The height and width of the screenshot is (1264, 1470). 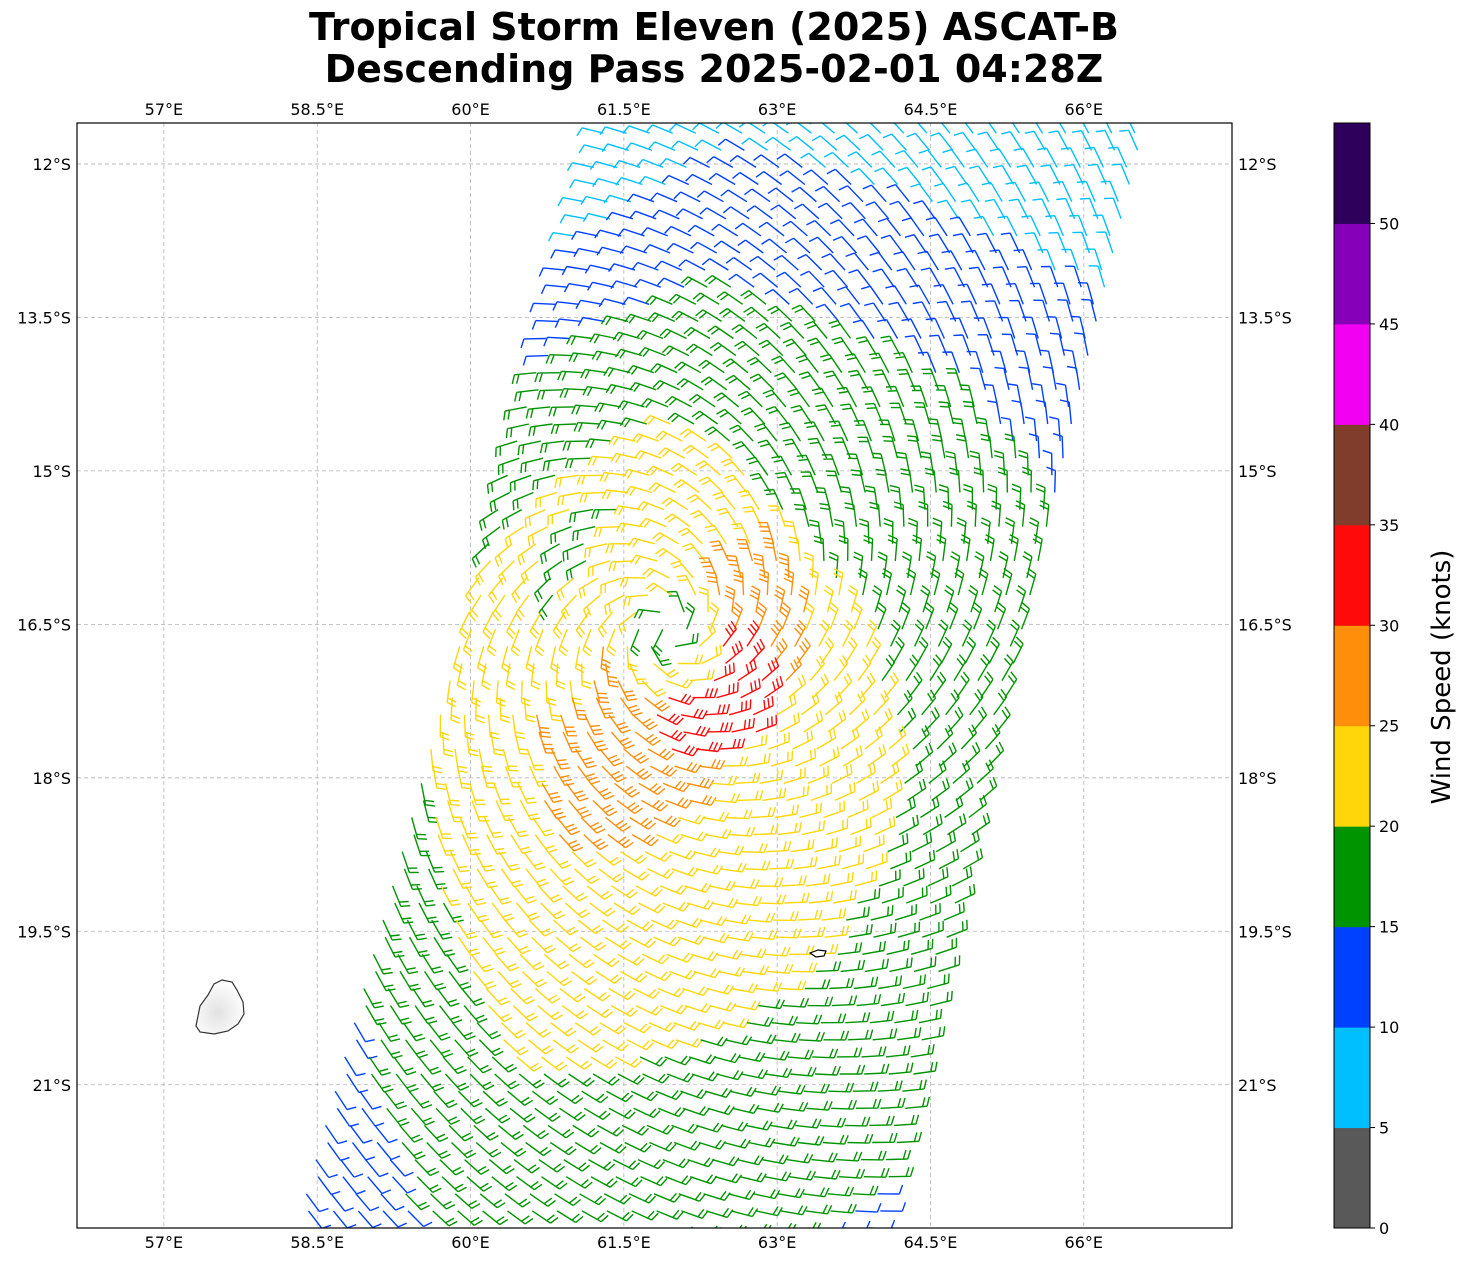 What do you see at coordinates (1352, 1178) in the screenshot?
I see `colorbar-bin` at bounding box center [1352, 1178].